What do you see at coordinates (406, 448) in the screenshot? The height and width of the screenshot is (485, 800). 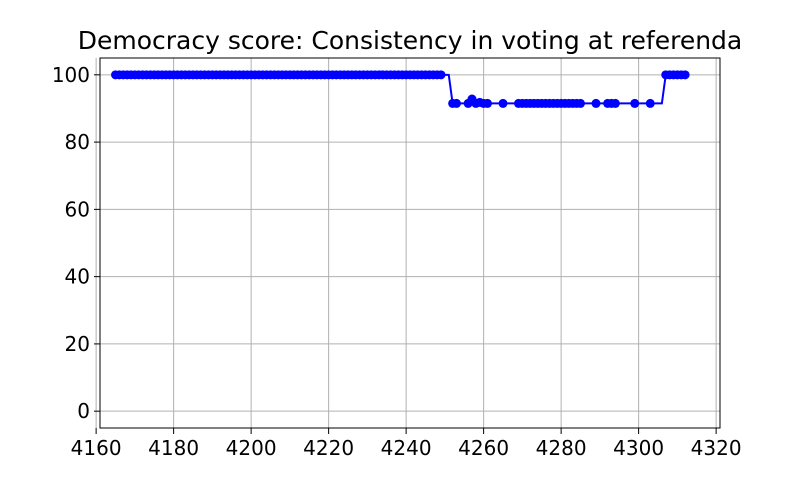 I see `x-tick-label: 4240` at bounding box center [406, 448].